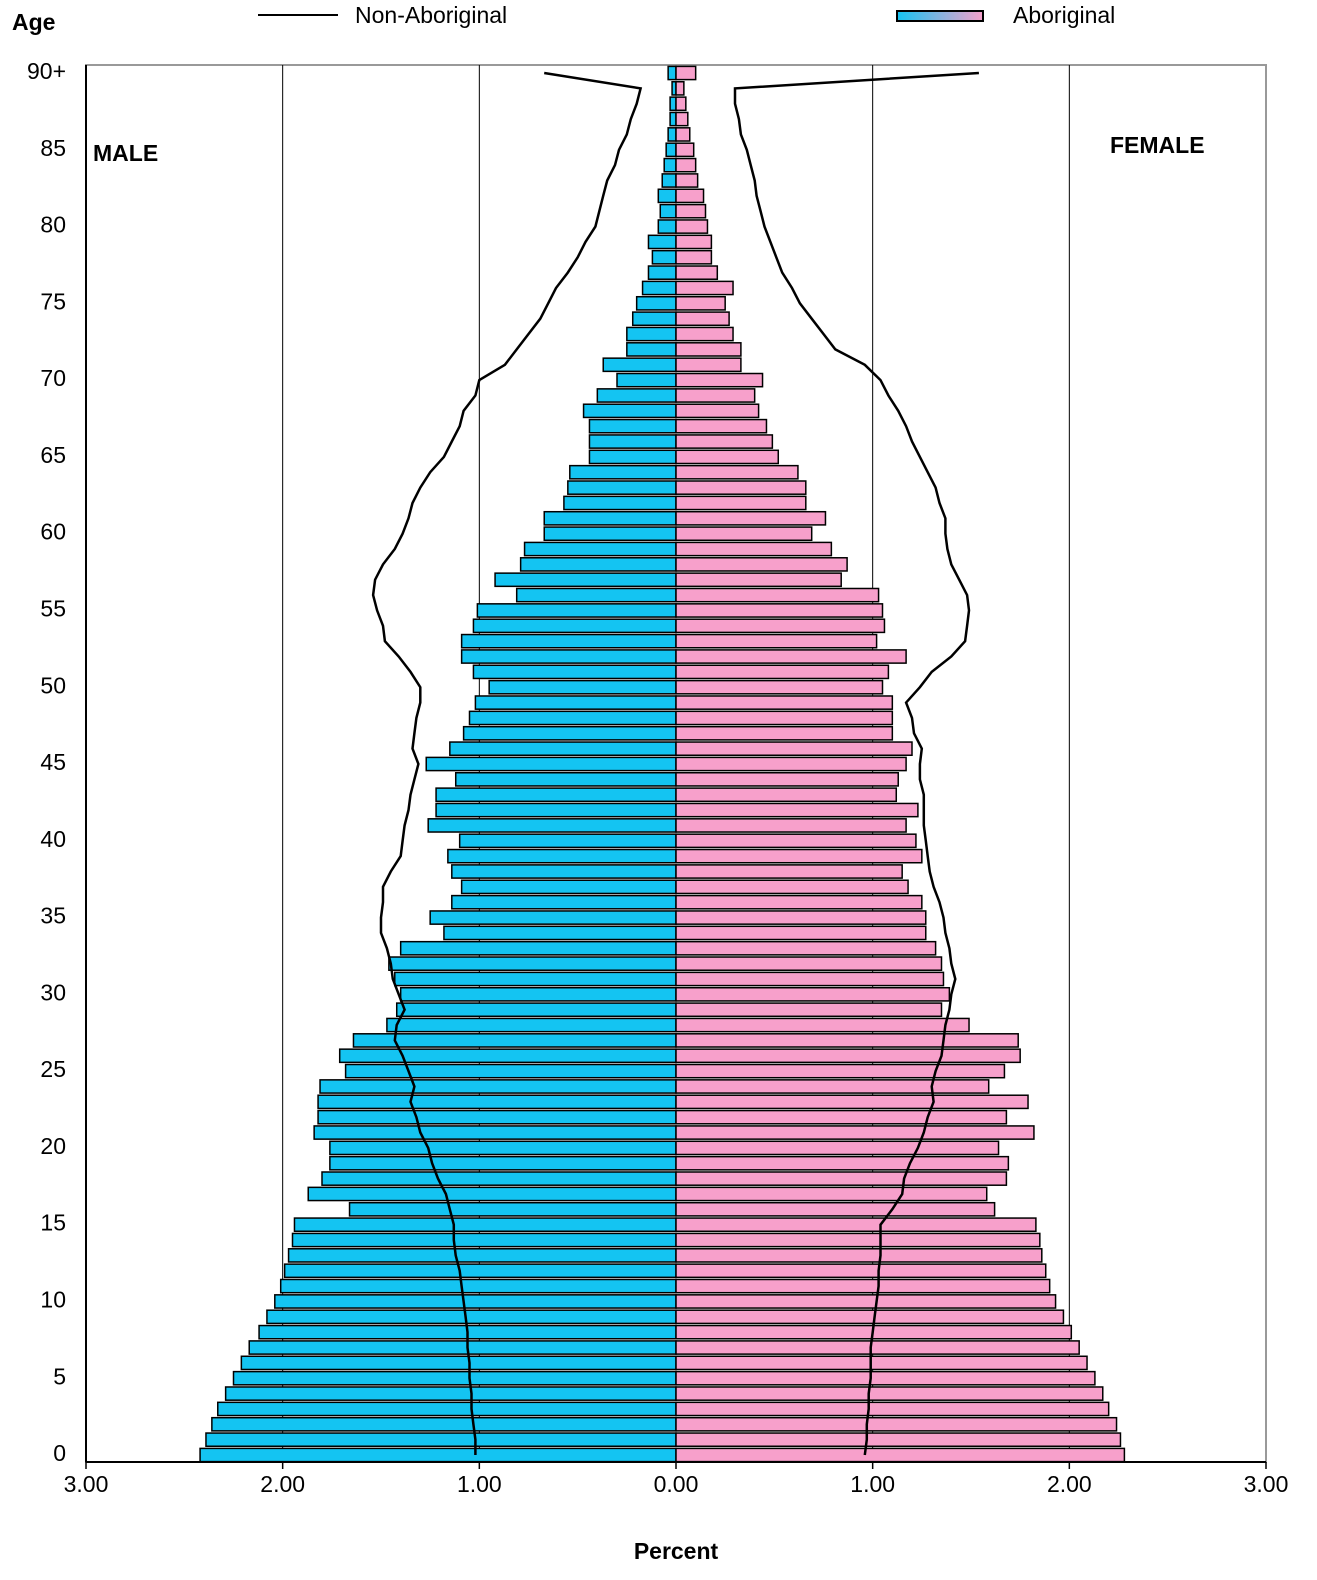  I want to click on y-tick-label: 85, so click(53, 148).